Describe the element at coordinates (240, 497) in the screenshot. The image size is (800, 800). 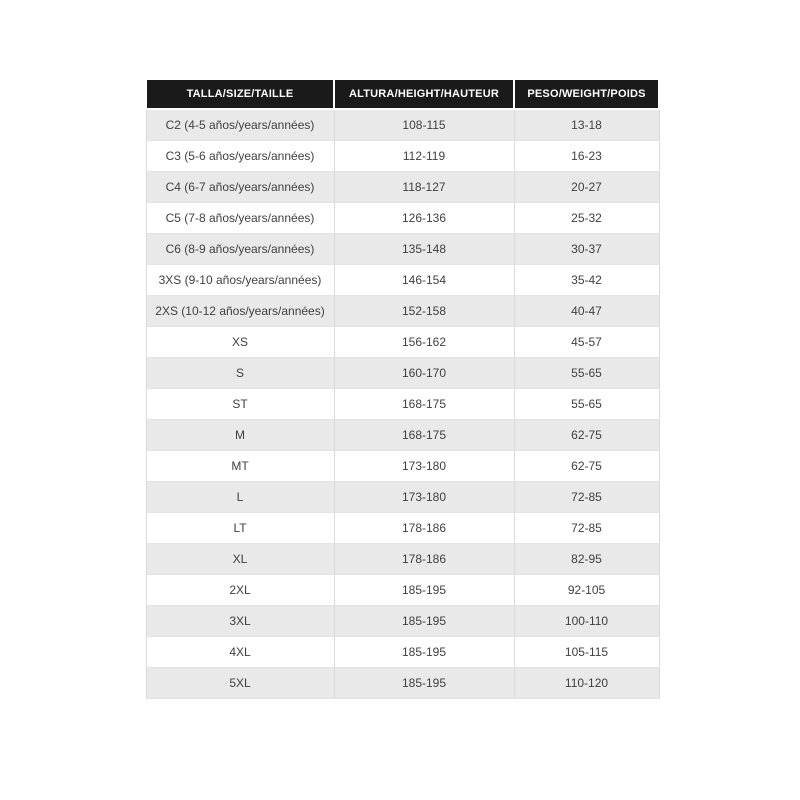
I see `size-cell: L` at that location.